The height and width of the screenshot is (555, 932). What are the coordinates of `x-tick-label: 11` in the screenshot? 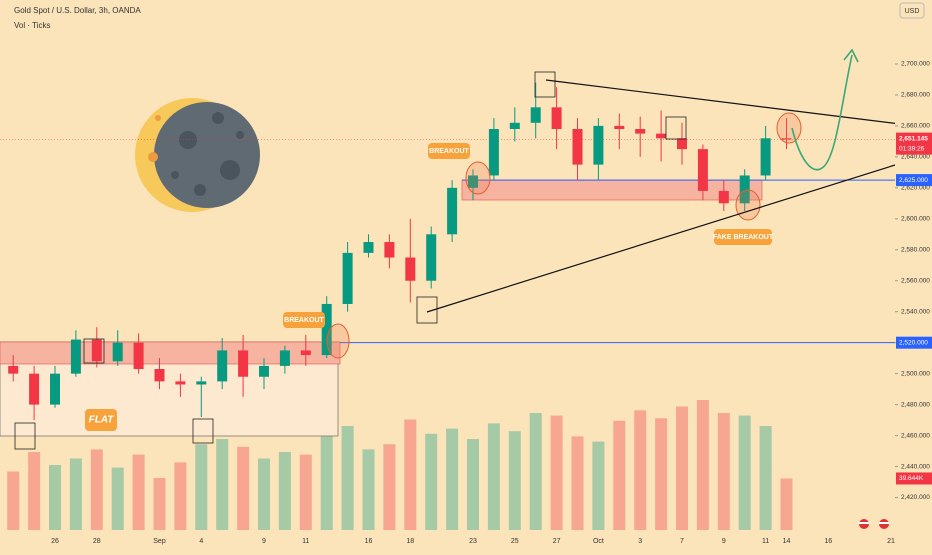 It's located at (765, 541).